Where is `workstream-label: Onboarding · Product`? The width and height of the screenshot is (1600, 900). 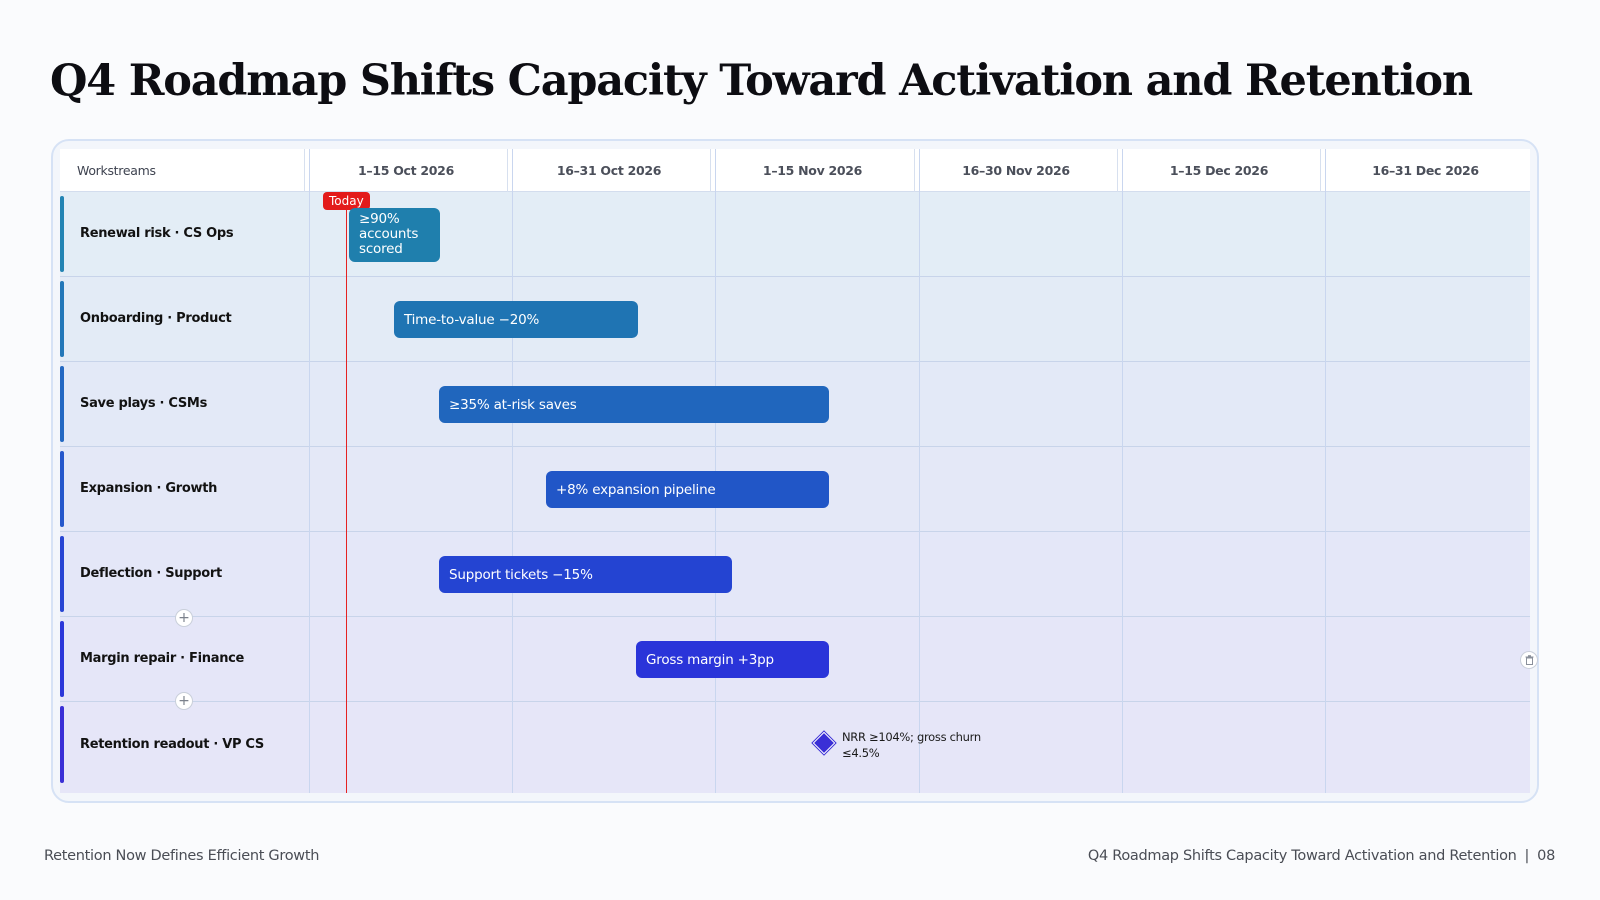
workstream-label: Onboarding · Product is located at coordinates (156, 318).